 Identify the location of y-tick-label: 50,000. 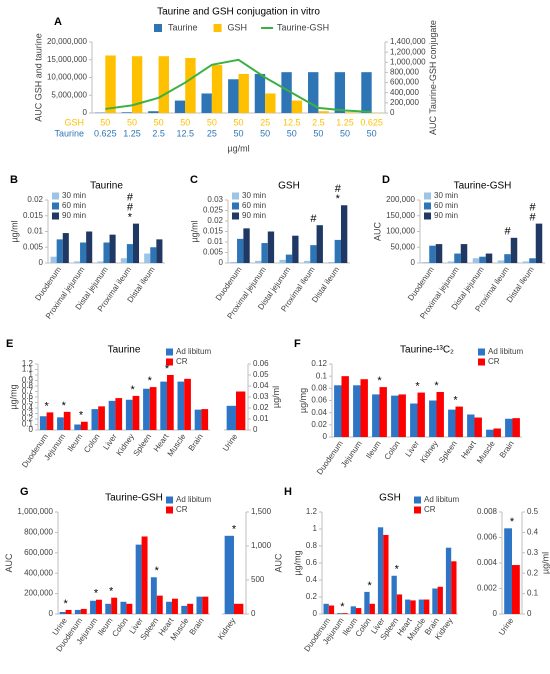
(403, 246).